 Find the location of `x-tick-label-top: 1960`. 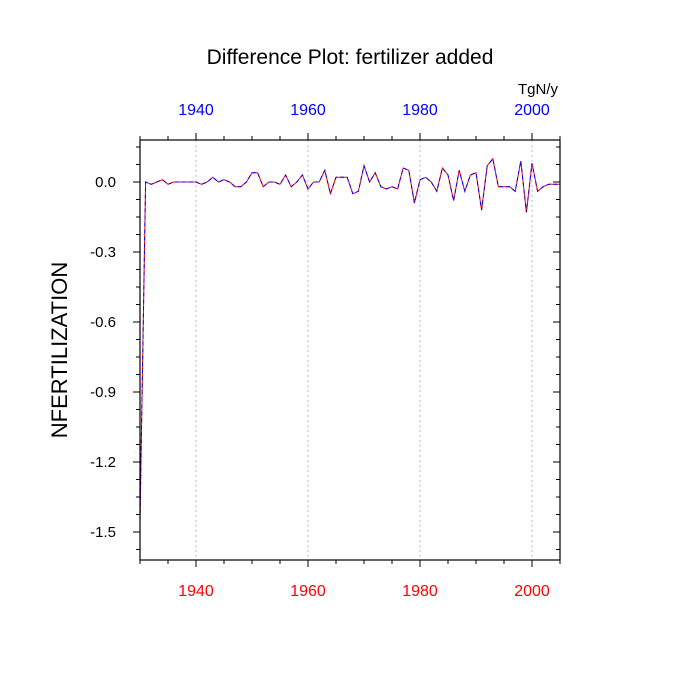

x-tick-label-top: 1960 is located at coordinates (308, 110).